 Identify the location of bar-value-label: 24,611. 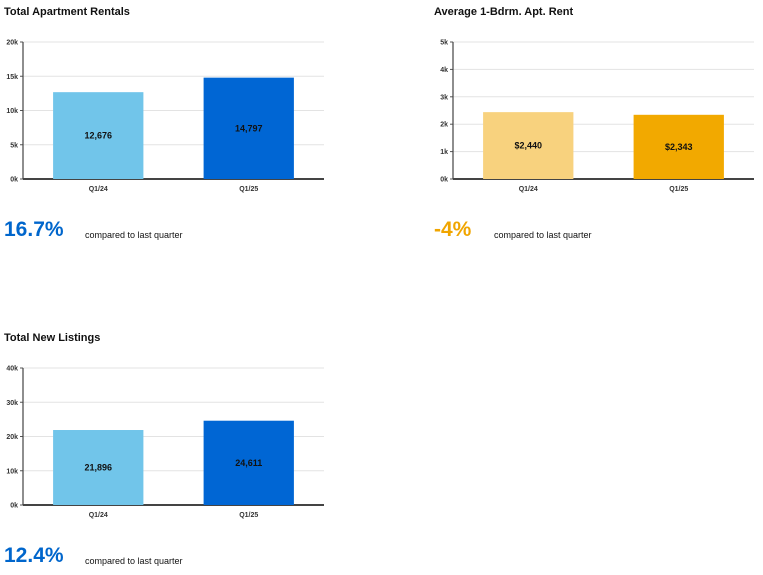
(248, 463).